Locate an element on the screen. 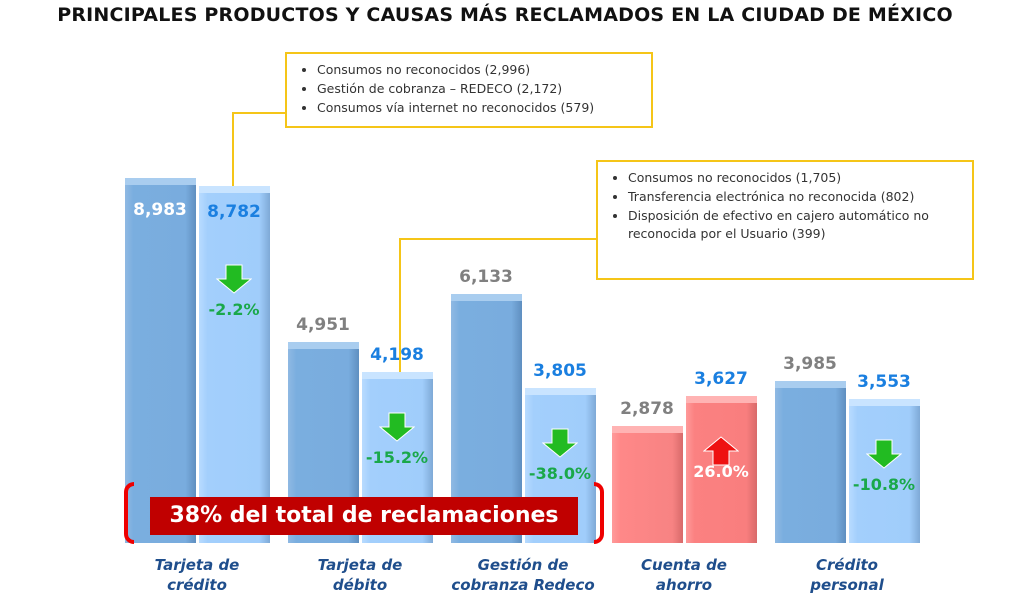 This screenshot has width=1020, height=604. label-current: 3,553 is located at coordinates (884, 381).